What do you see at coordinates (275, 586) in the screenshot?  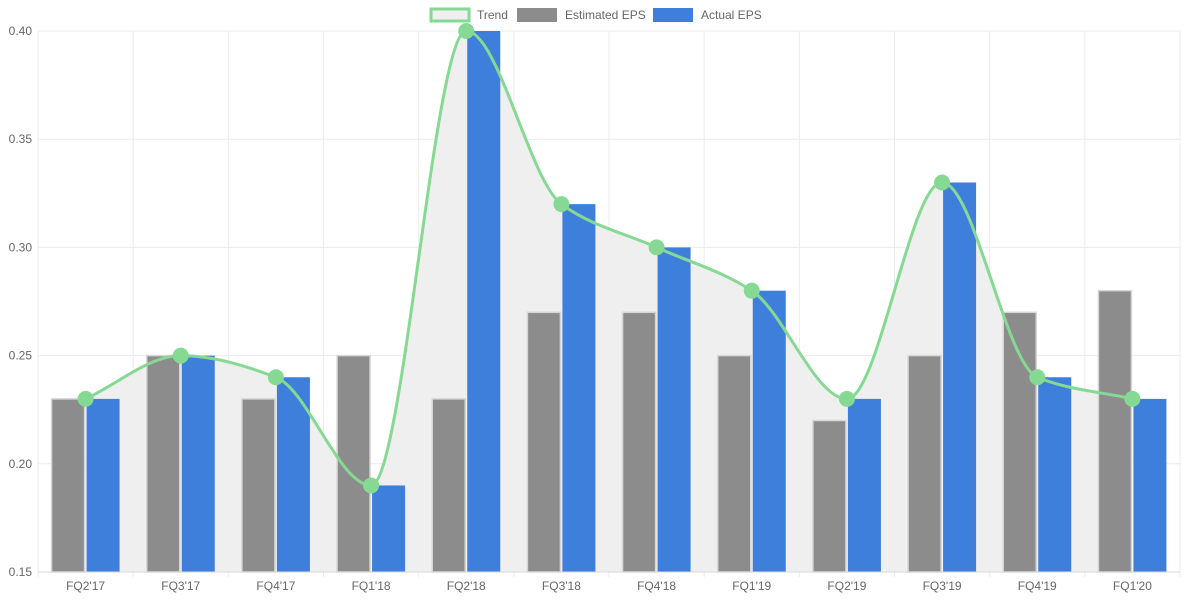 I see `x-tick-label: FQ4'17` at bounding box center [275, 586].